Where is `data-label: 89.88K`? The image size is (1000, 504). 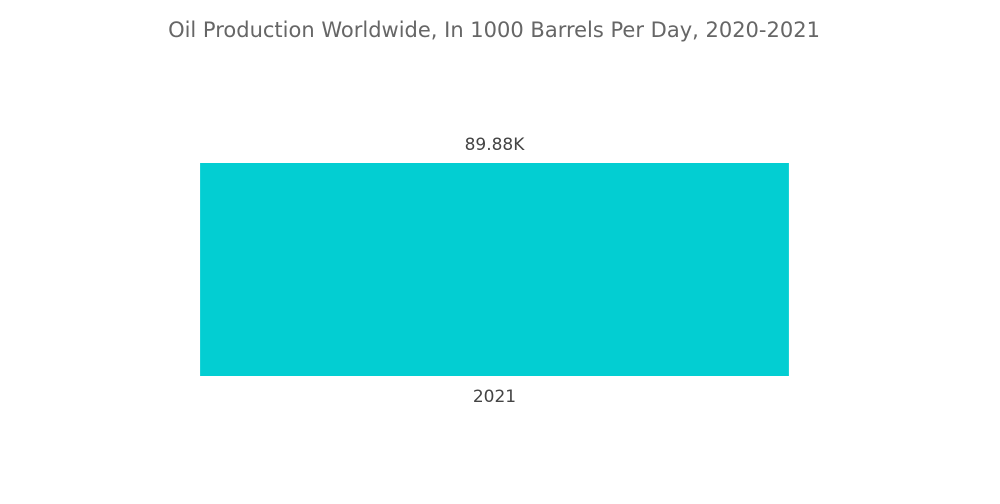 data-label: 89.88K is located at coordinates (495, 145).